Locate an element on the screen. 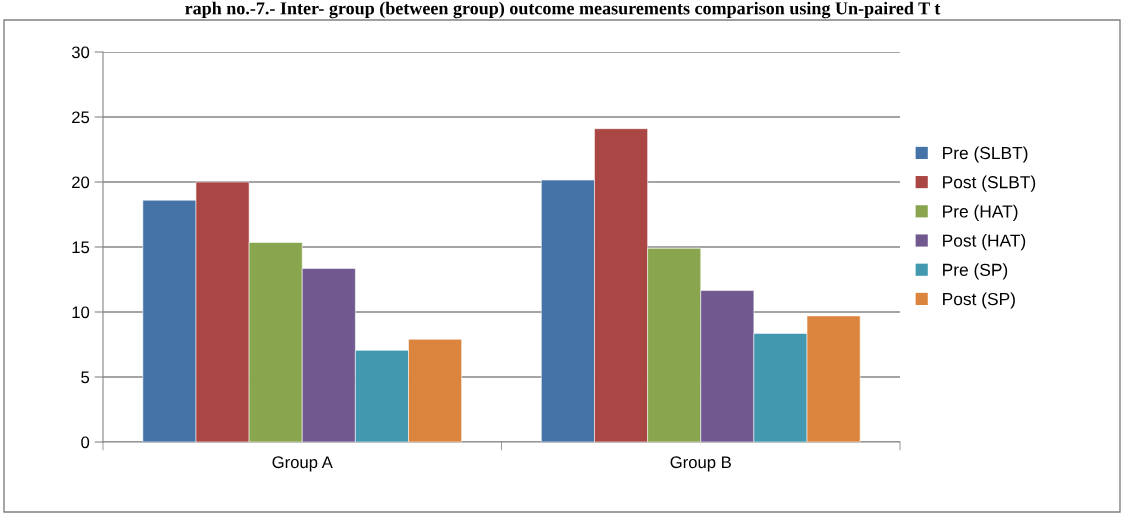  y-tick-label: 30 is located at coordinates (80, 52).